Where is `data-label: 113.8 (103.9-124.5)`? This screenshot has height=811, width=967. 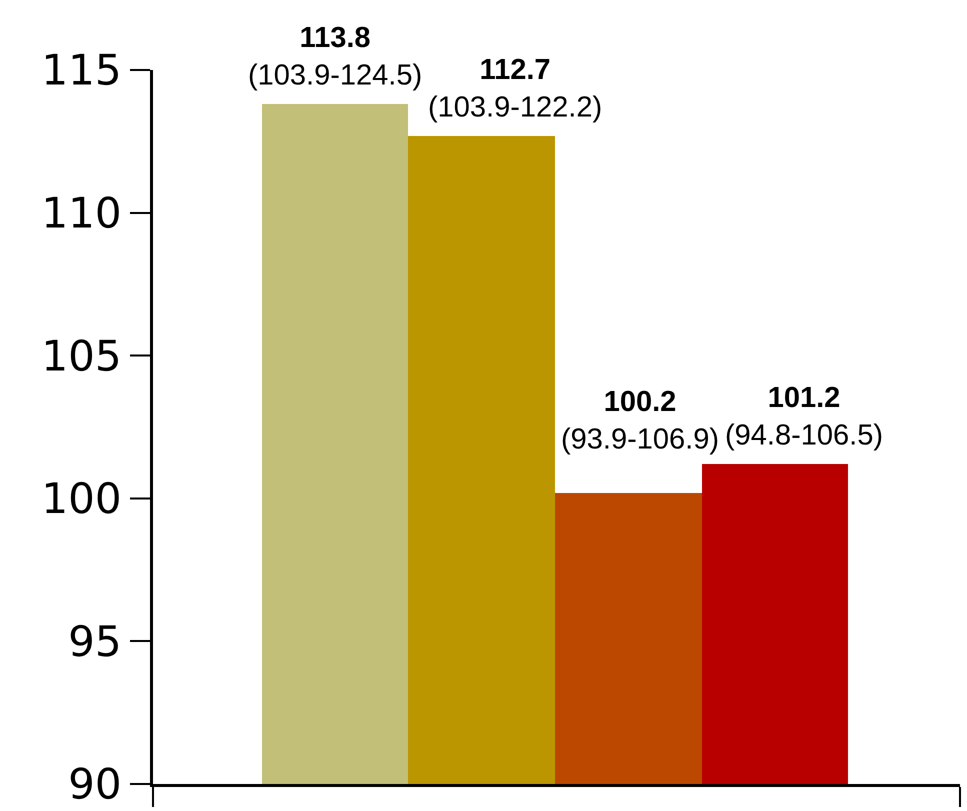
data-label: 113.8 (103.9-124.5) is located at coordinates (335, 57).